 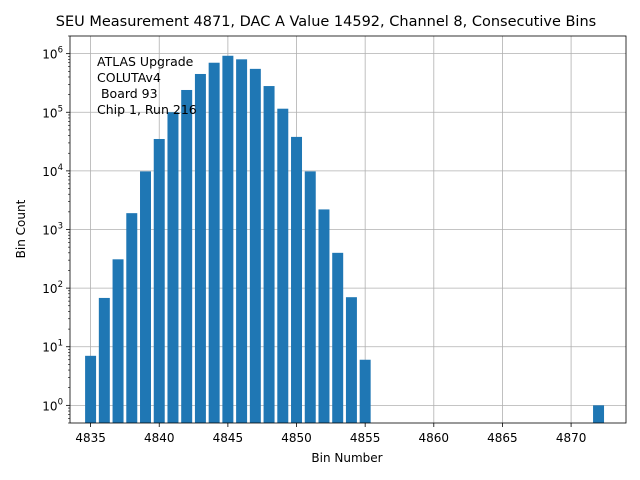 I want to click on y-tick-label: 10⁶, so click(x=52, y=54).